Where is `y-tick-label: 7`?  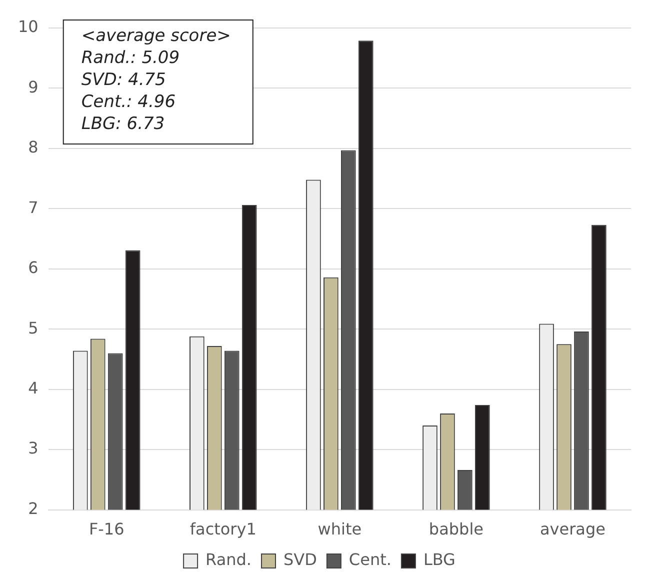 y-tick-label: 7 is located at coordinates (33, 207).